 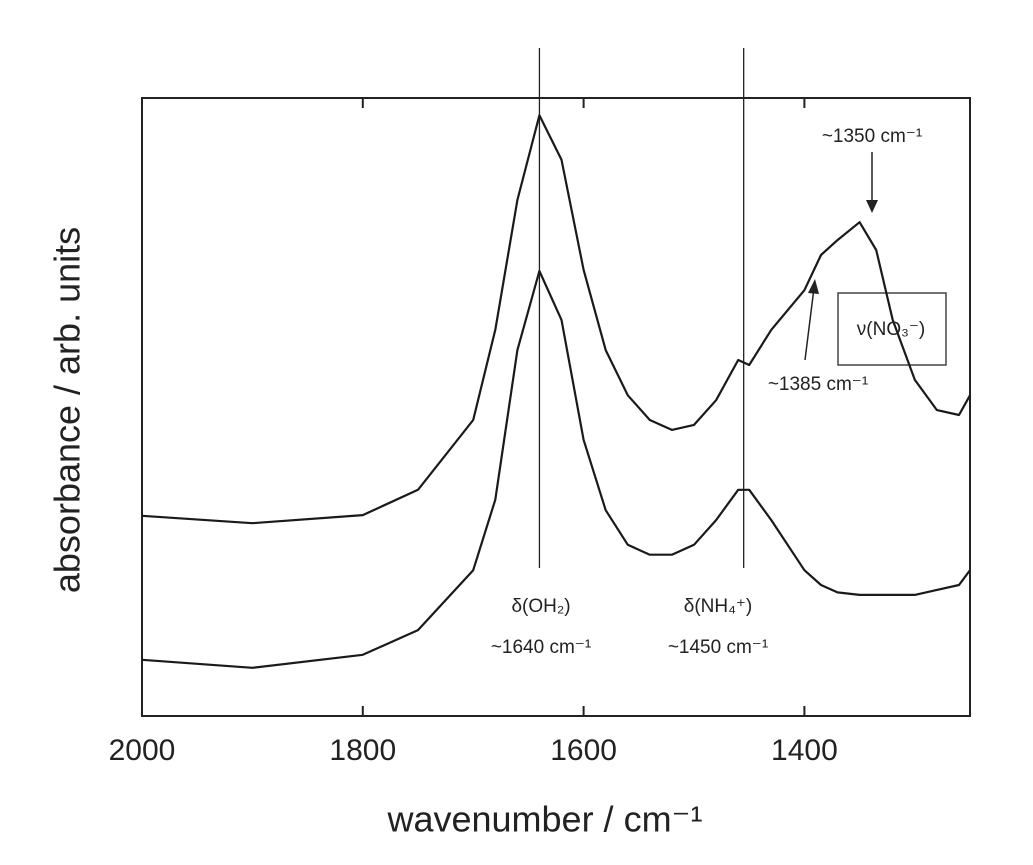 What do you see at coordinates (872, 136) in the screenshot?
I see `annotation: ~1350 cm⁻¹` at bounding box center [872, 136].